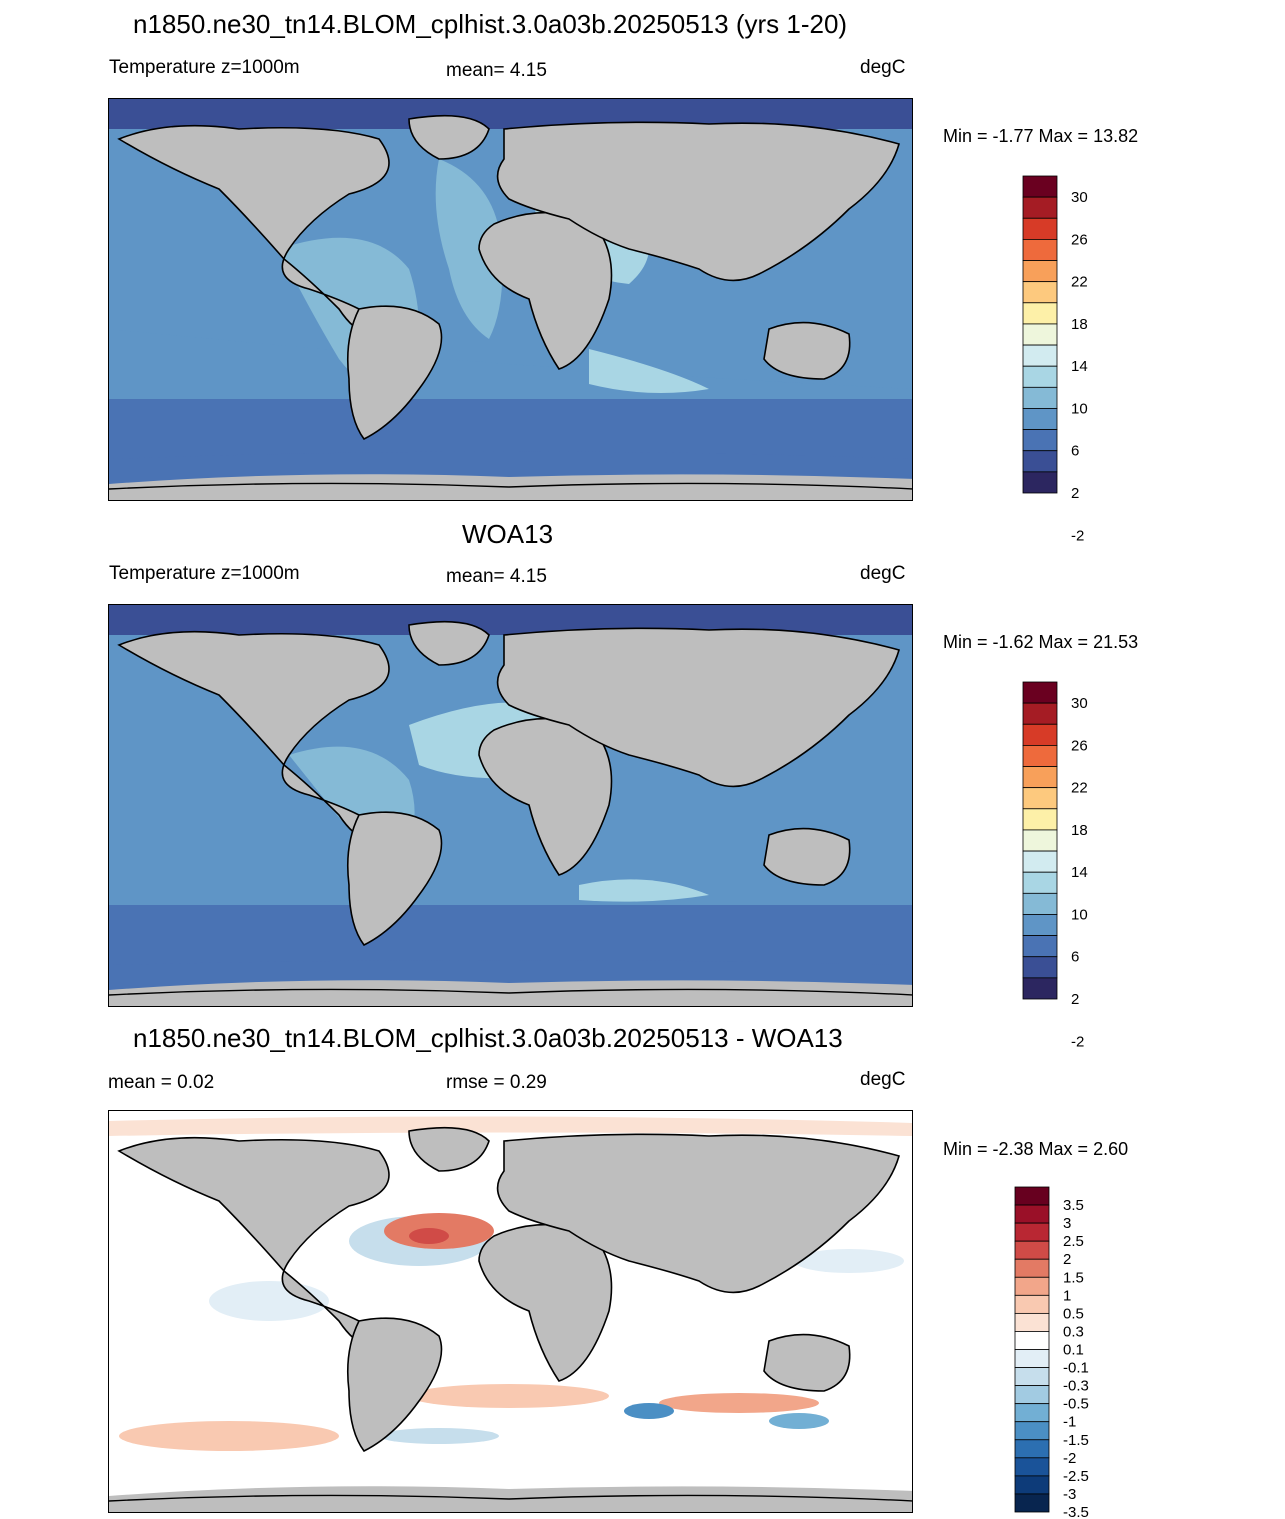 Image resolution: width=1285 pixels, height=1519 pixels. Describe the element at coordinates (1067, 1295) in the screenshot. I see `colorbar-tick-label: 1` at that location.